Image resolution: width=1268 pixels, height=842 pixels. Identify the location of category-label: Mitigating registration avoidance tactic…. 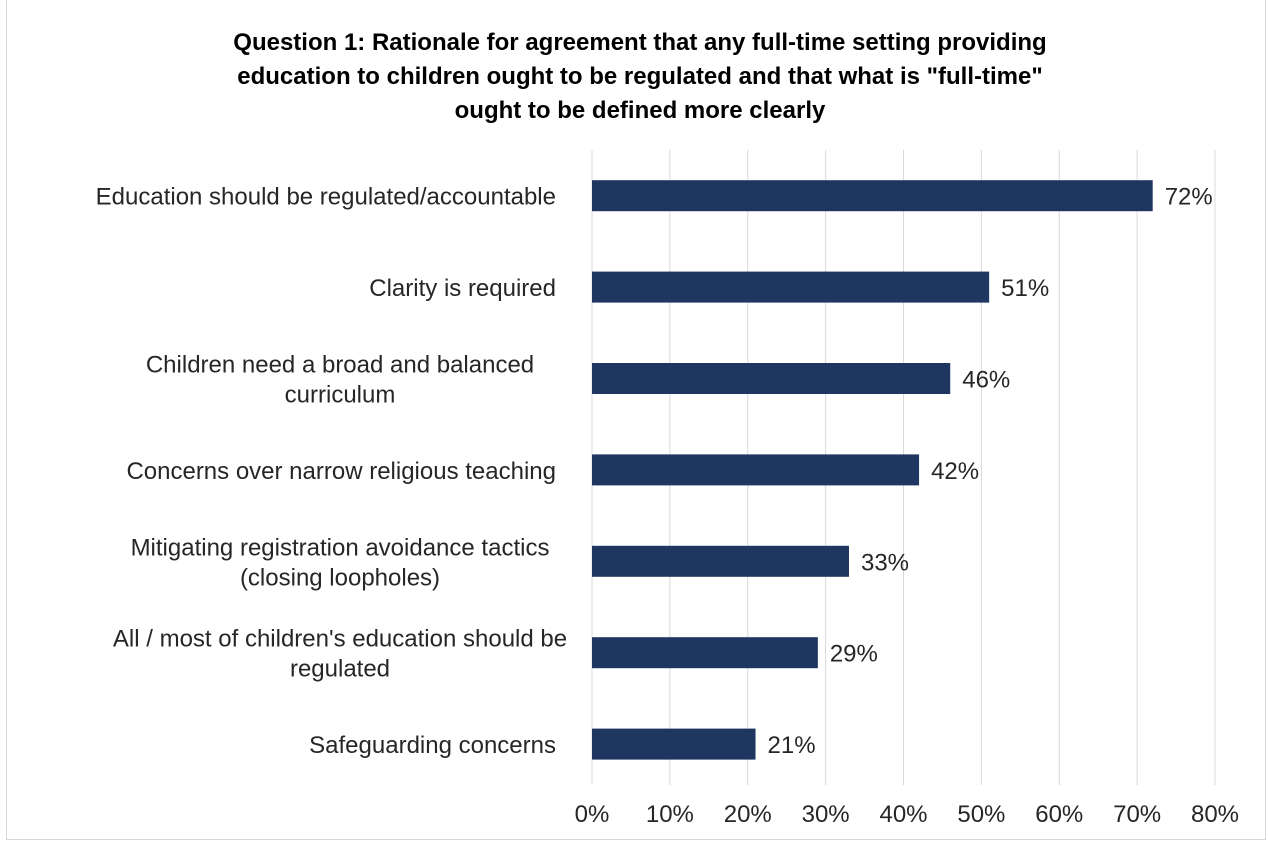
(340, 562).